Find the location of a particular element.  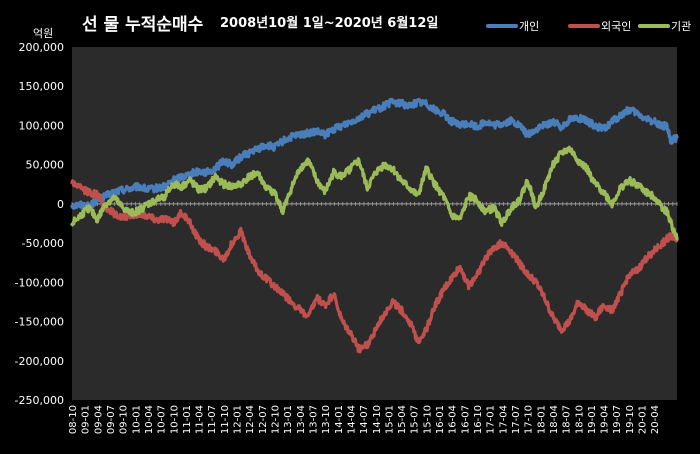

x-tick-label: 12-04 is located at coordinates (250, 419).